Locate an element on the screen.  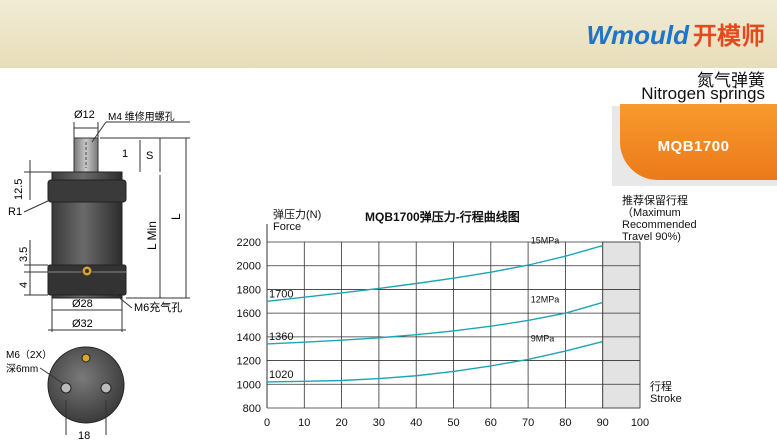
x-tick-label: 0 is located at coordinates (267, 423).